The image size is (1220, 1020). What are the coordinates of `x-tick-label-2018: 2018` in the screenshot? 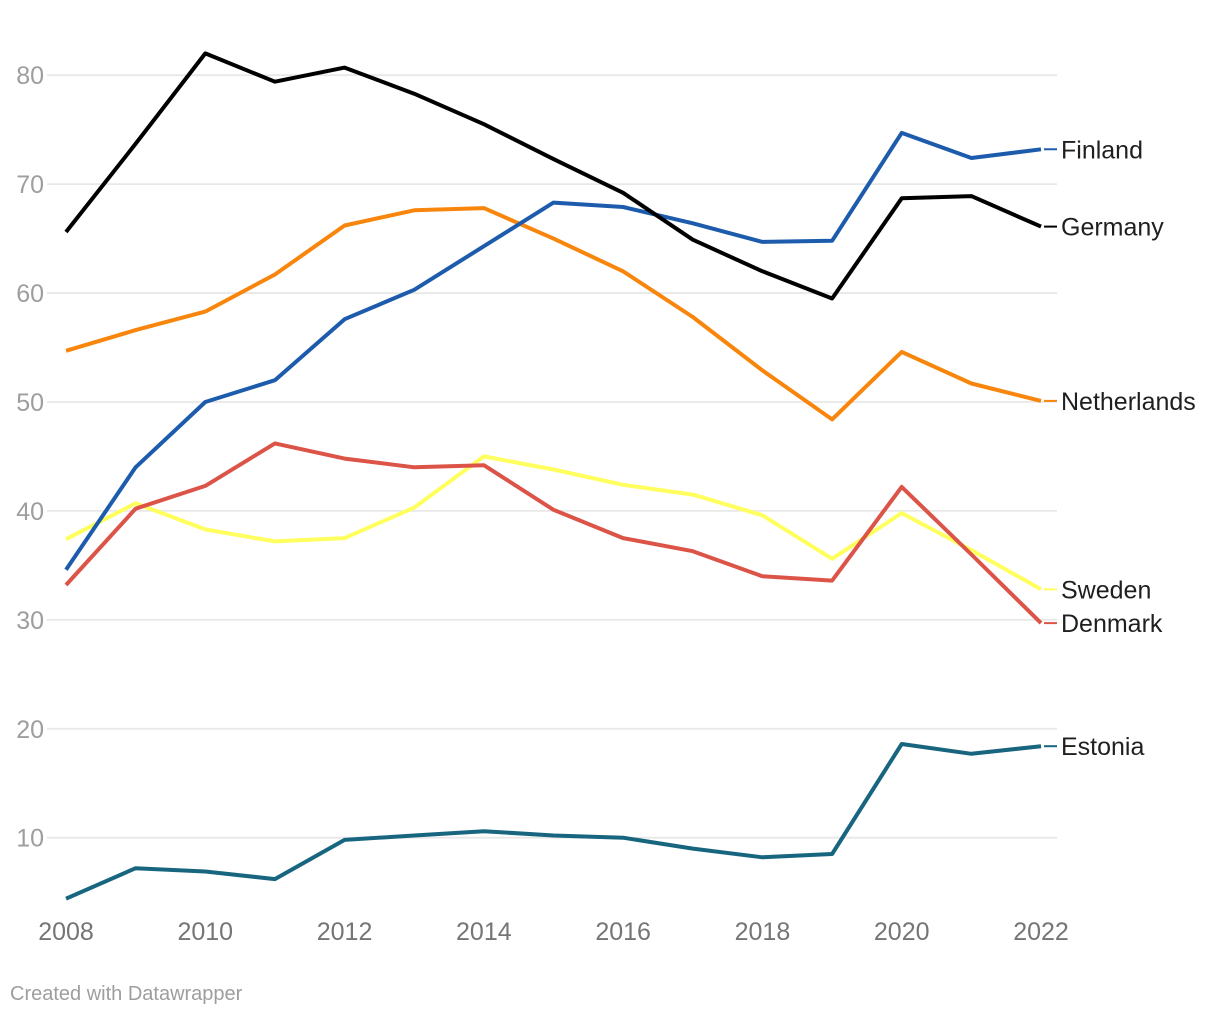 It's located at (763, 932).